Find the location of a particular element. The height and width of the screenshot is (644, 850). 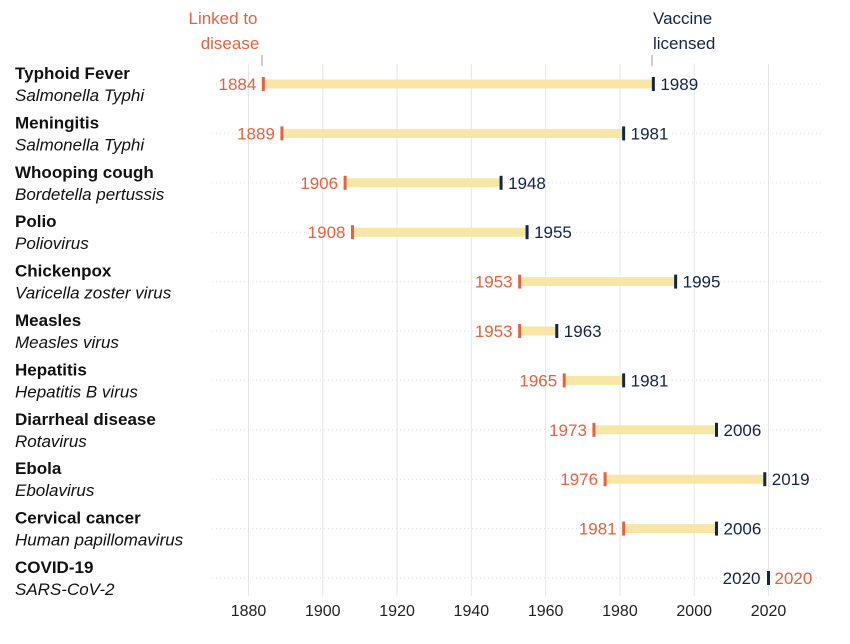

linked-year-label: 1884 is located at coordinates (238, 84).